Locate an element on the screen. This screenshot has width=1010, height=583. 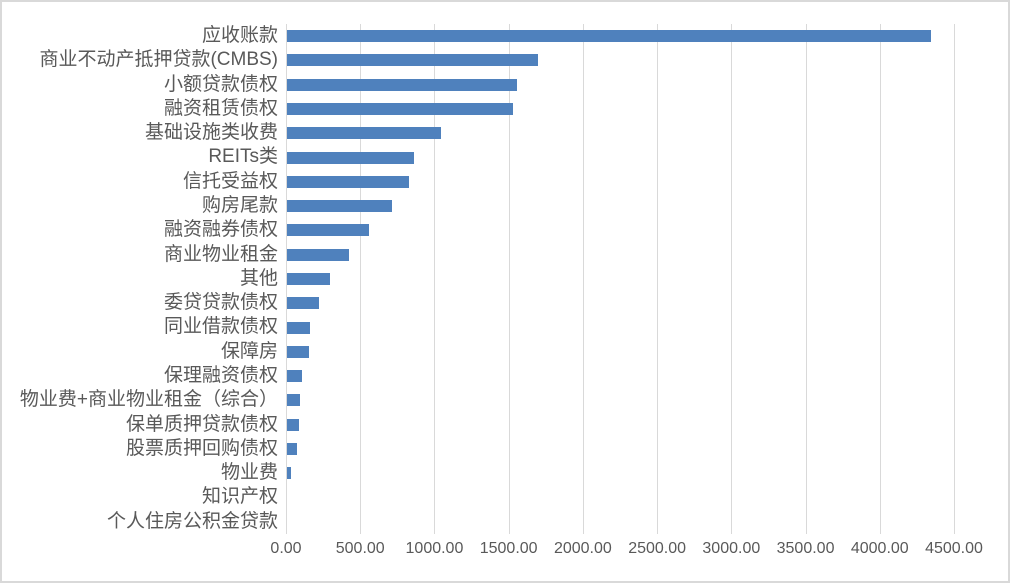
category-label: 其他 is located at coordinates (258, 278).